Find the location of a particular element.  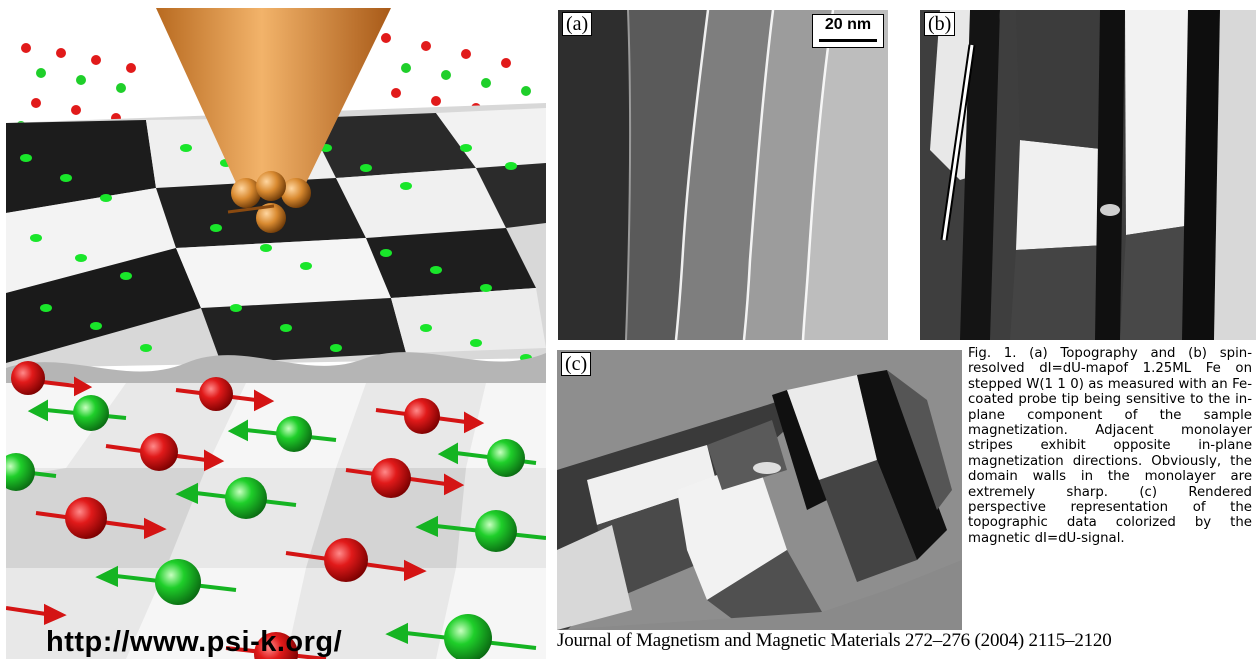

topography-image is located at coordinates (723, 175).